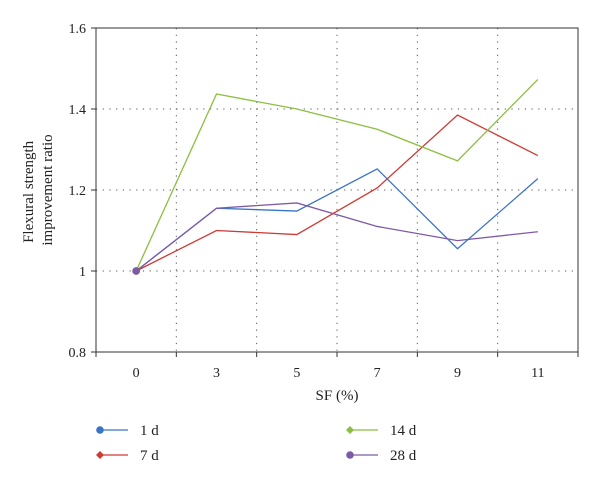 This screenshot has height=481, width=600. Describe the element at coordinates (403, 456) in the screenshot. I see `legend-label: 28 d` at that location.